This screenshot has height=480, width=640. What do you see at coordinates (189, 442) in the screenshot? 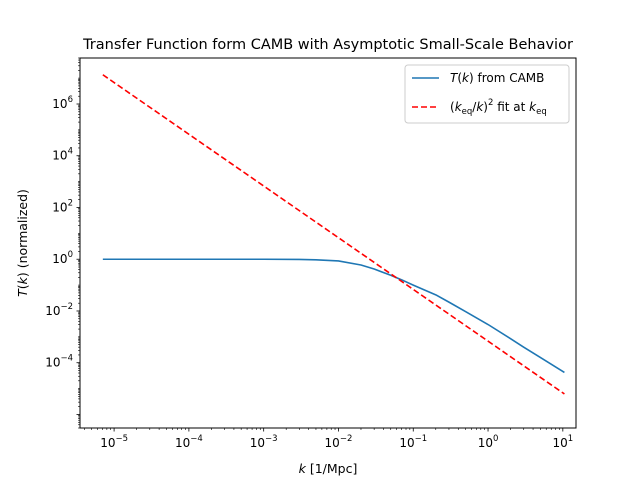
I see `x-tick-label: 10⁻⁴` at bounding box center [189, 442].